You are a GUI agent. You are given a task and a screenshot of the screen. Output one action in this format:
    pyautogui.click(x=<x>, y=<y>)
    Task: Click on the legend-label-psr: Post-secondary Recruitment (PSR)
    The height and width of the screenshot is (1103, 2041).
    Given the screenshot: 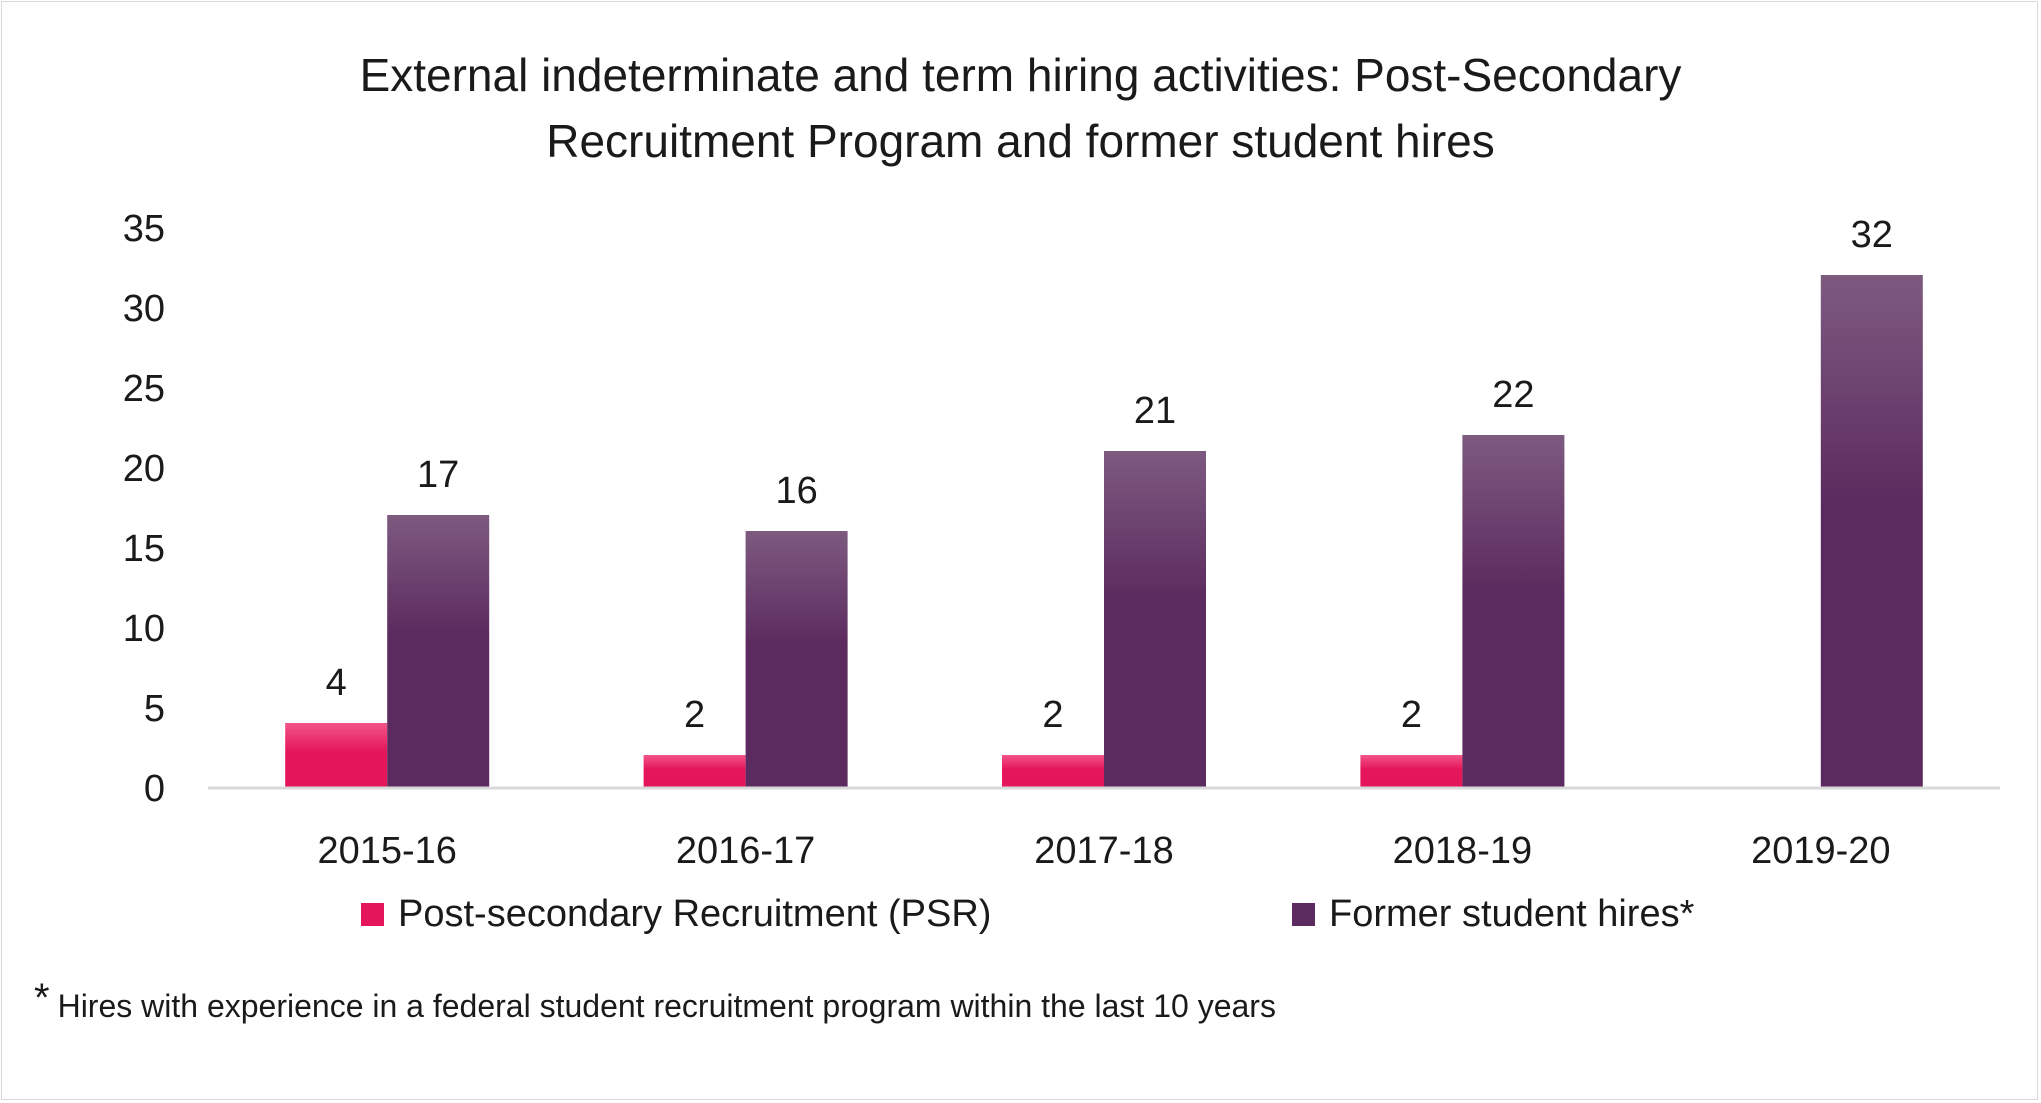 What is the action you would take?
    pyautogui.click(x=695, y=914)
    